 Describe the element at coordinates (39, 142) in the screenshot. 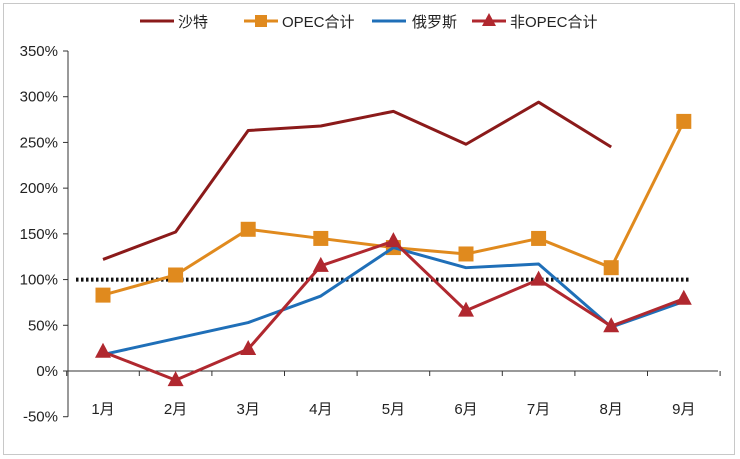

I see `y-tick-label: 250%` at that location.